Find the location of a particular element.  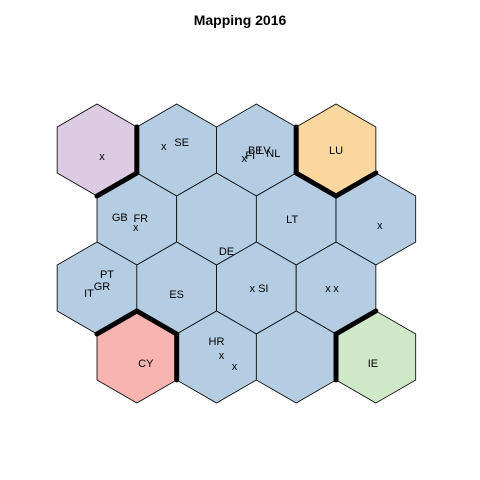

cell-marker-r1c3-0: x is located at coordinates (380, 226).